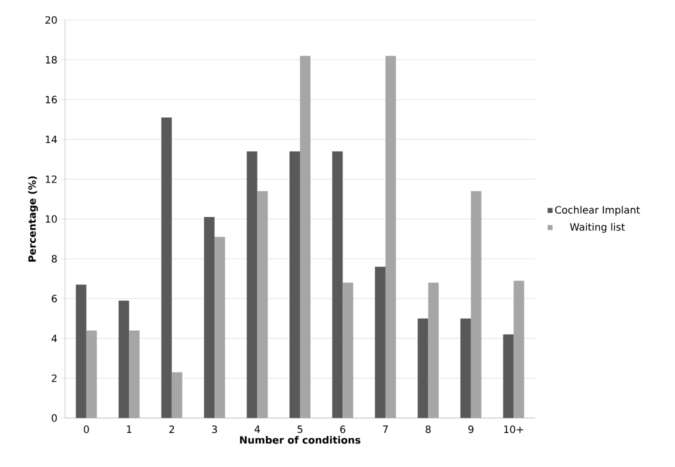 The image size is (675, 467). Describe the element at coordinates (597, 227) in the screenshot. I see `legend-label: Waiting list` at that location.